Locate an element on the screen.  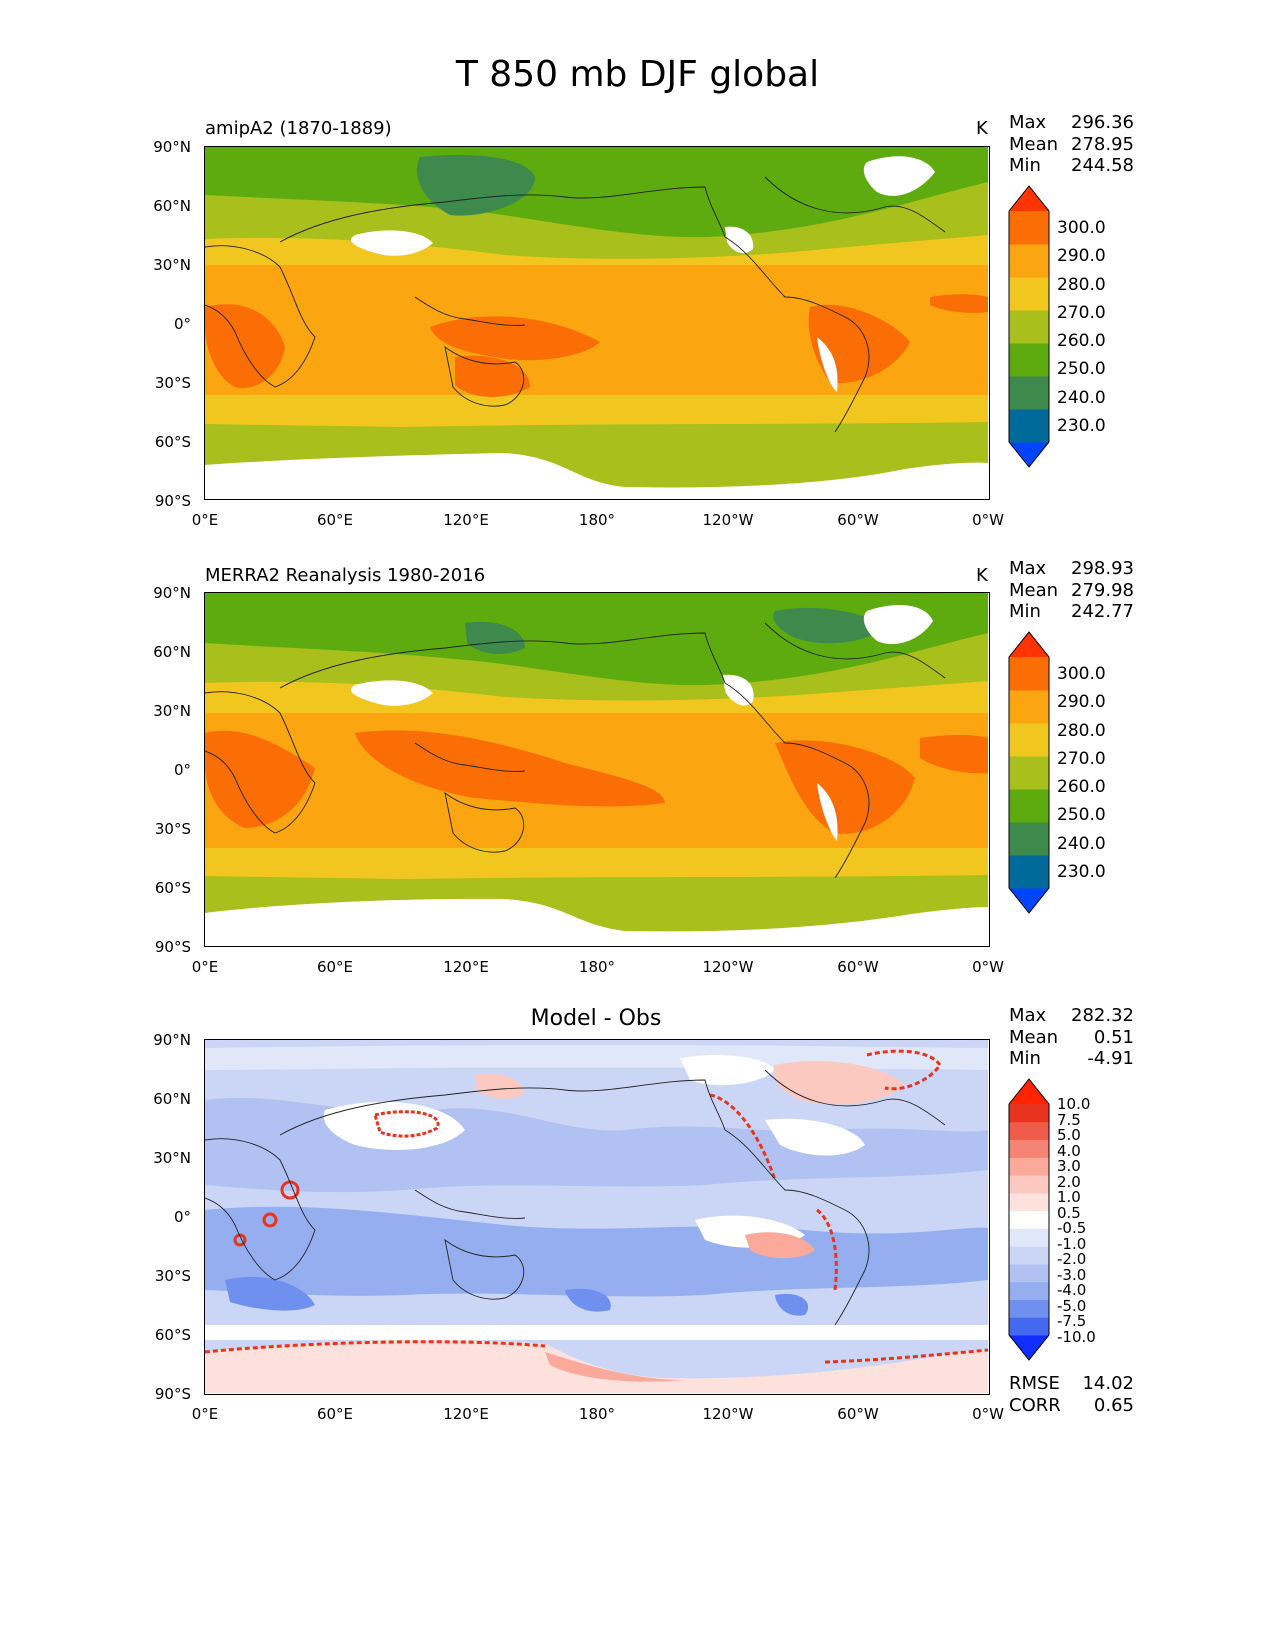
band-290-atlantic is located at coordinates (959, 303).